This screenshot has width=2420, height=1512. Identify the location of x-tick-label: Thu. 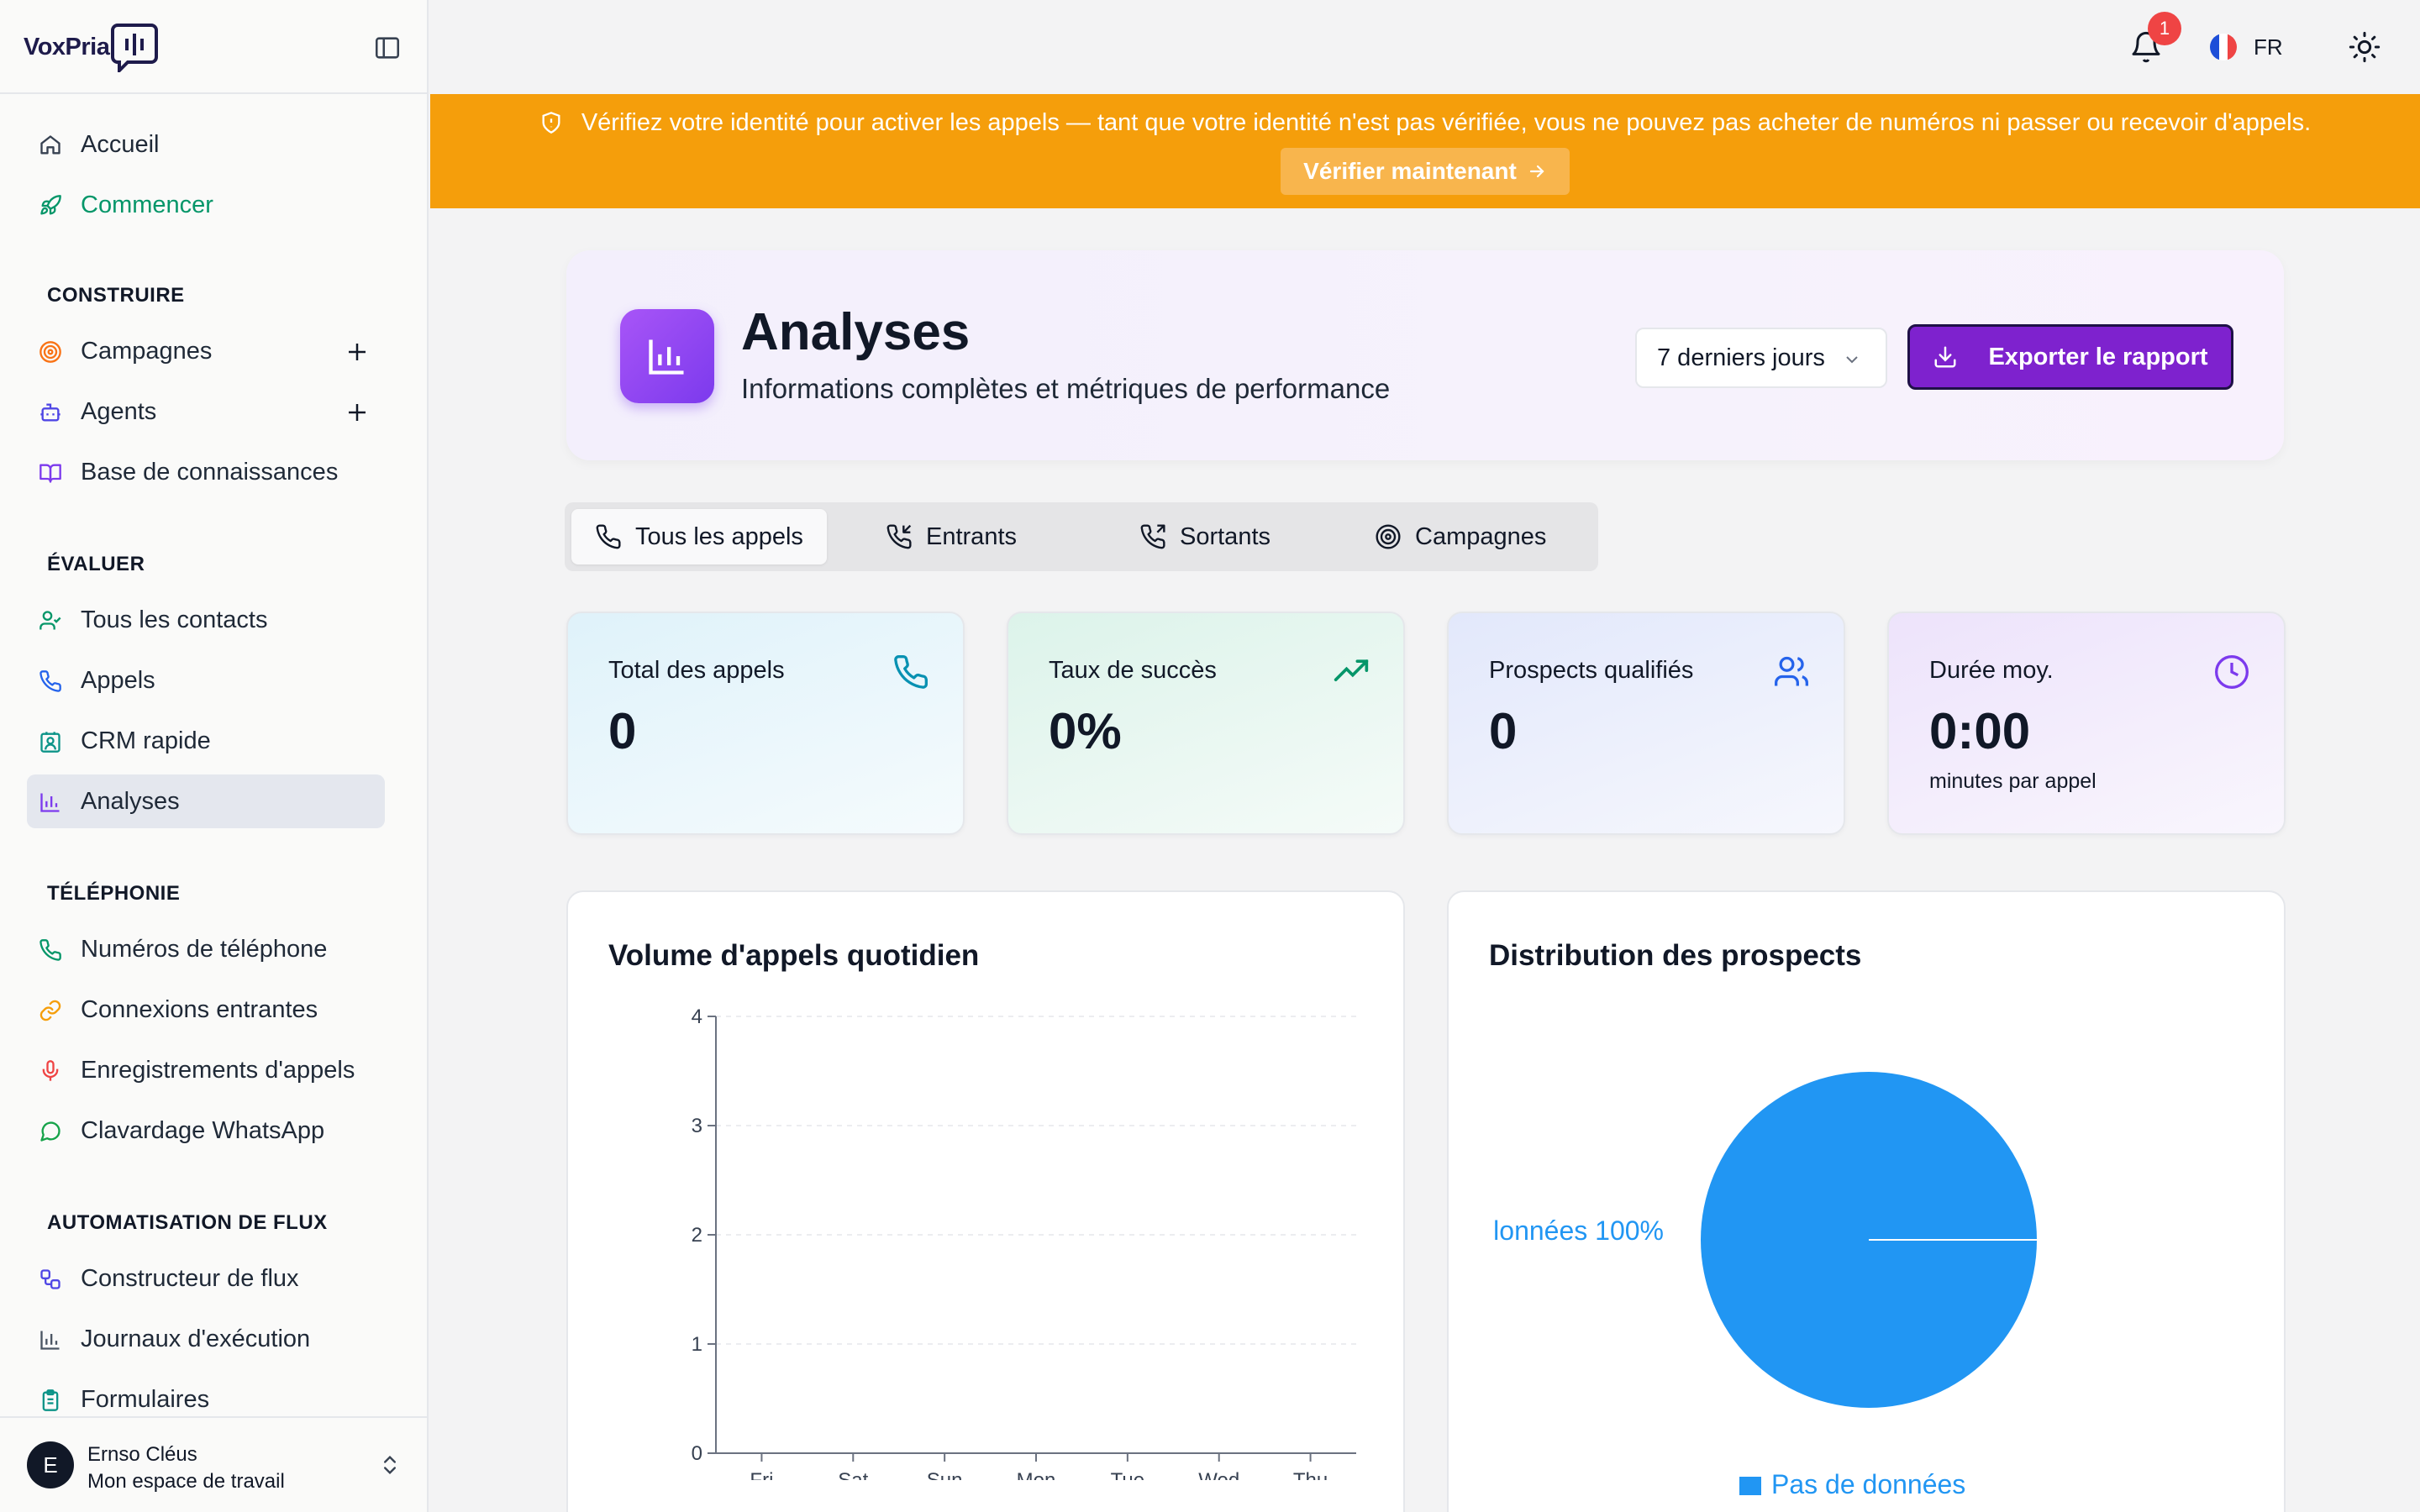
(1311, 1474).